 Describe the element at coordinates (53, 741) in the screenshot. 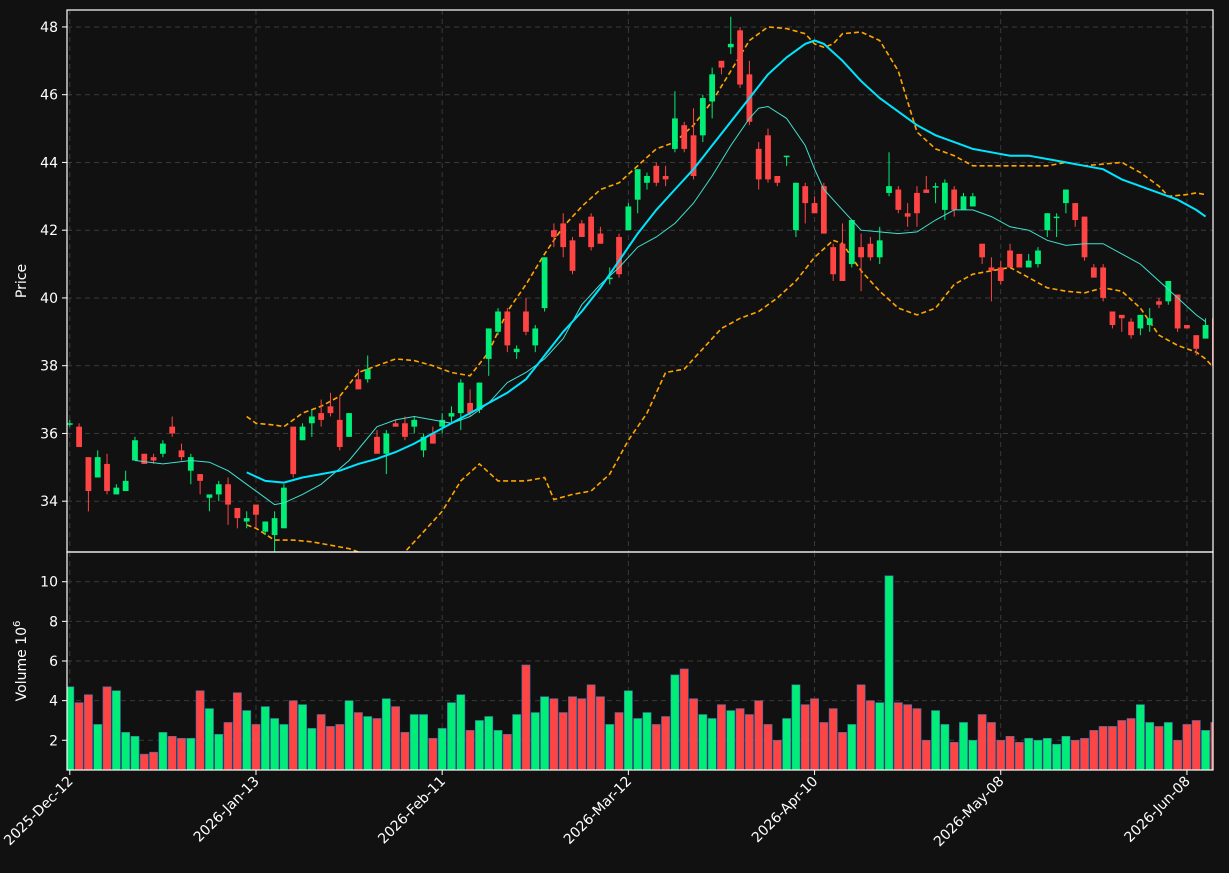

I see `volume-y-tick-label-0: 2` at that location.